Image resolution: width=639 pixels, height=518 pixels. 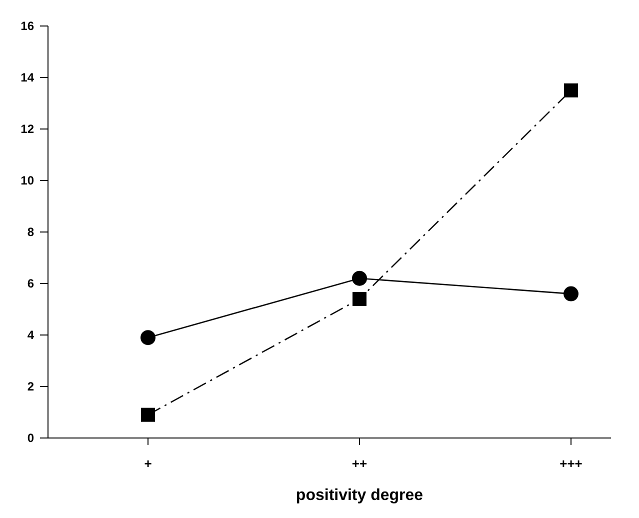 I want to click on x-tick-label: +, so click(x=148, y=463).